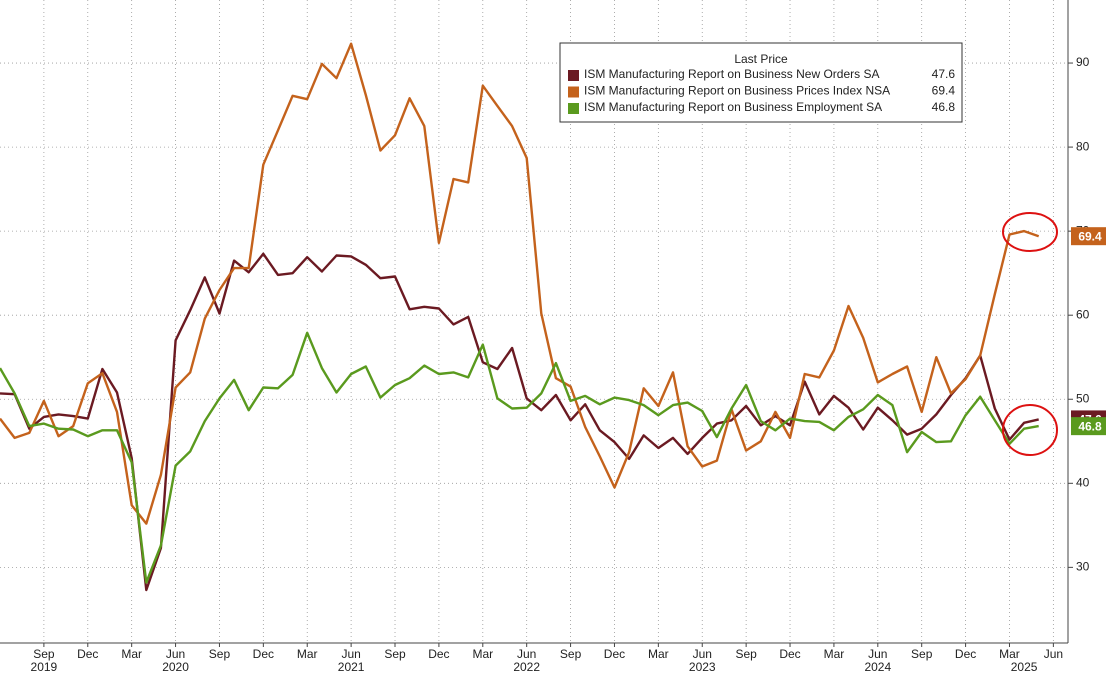 This screenshot has height=675, width=1106. What do you see at coordinates (1083, 146) in the screenshot?
I see `y-tick-label: 80` at bounding box center [1083, 146].